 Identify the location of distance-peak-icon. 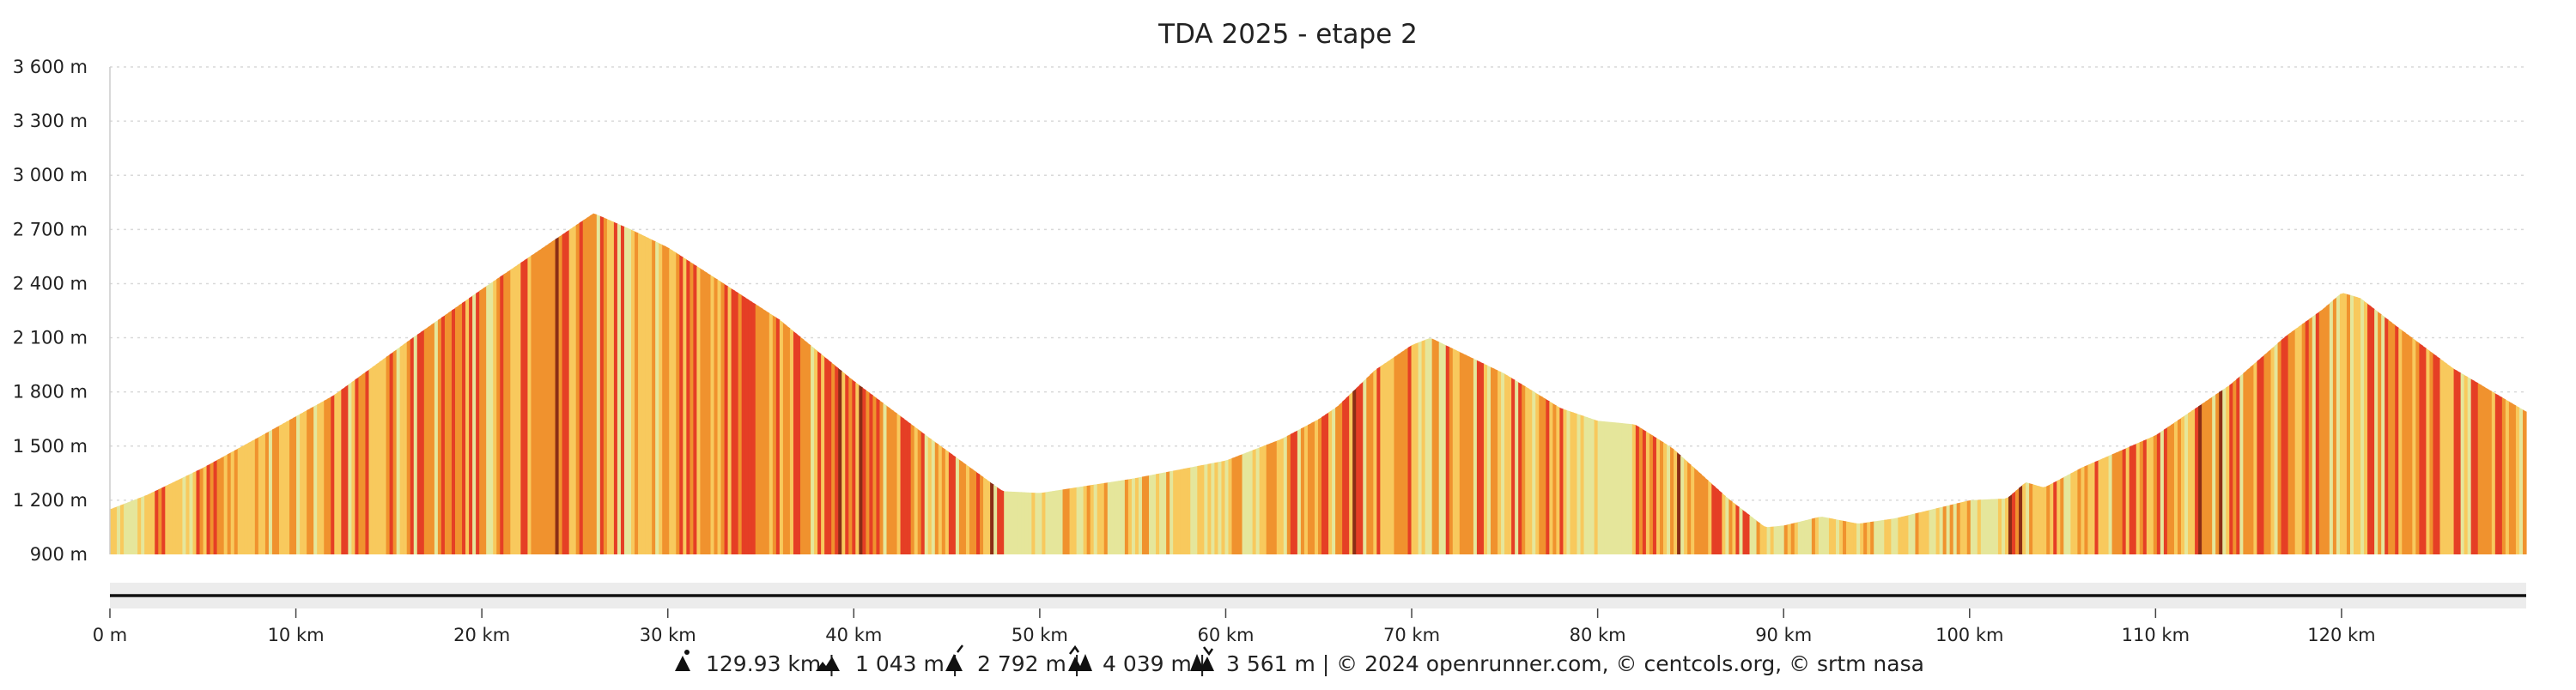
(682, 660).